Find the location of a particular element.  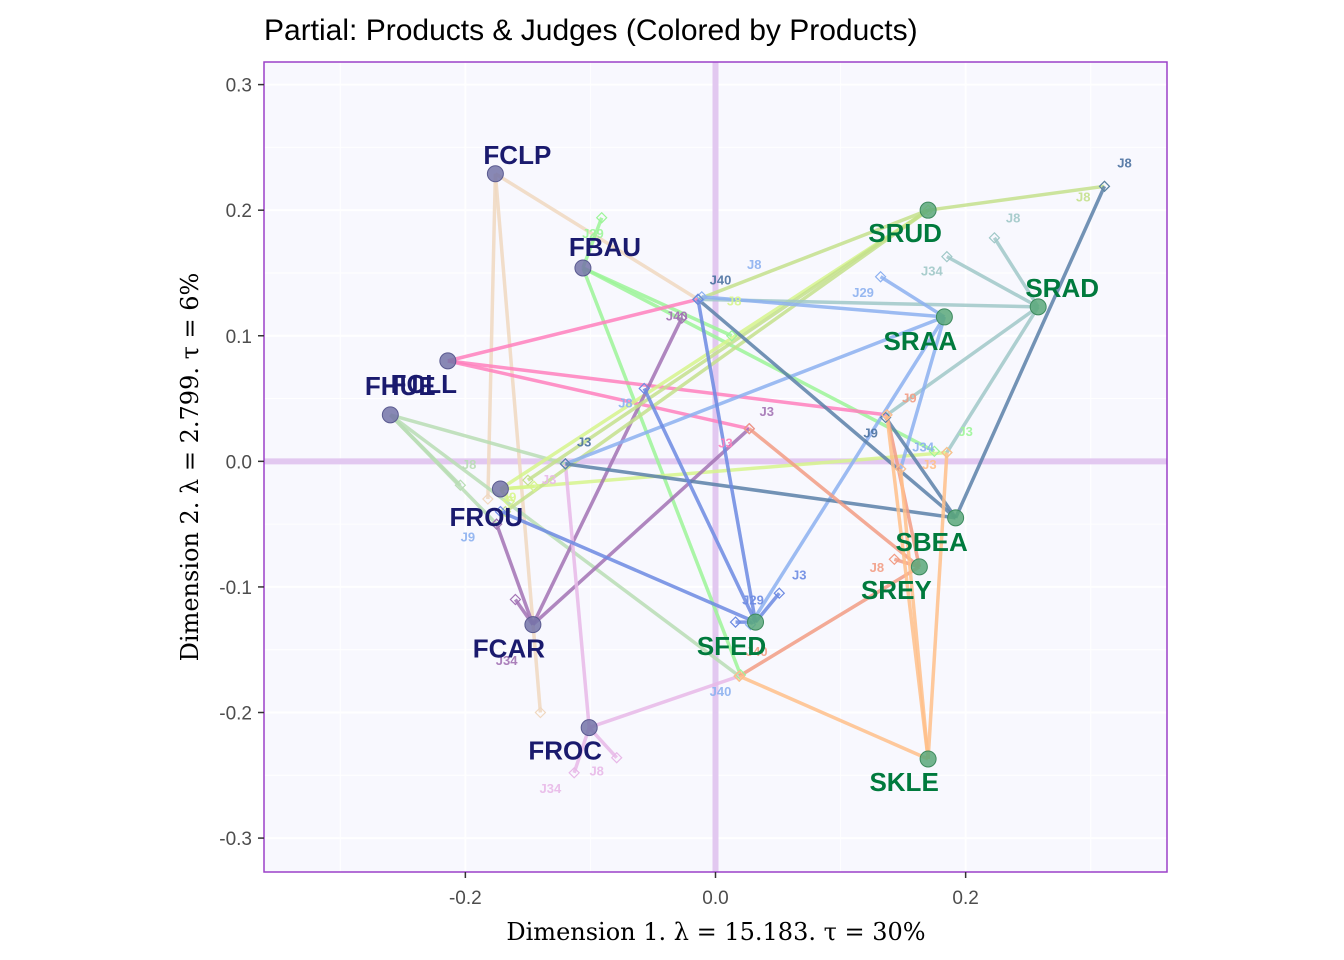

link-FROU-J3 is located at coordinates (724, 470).